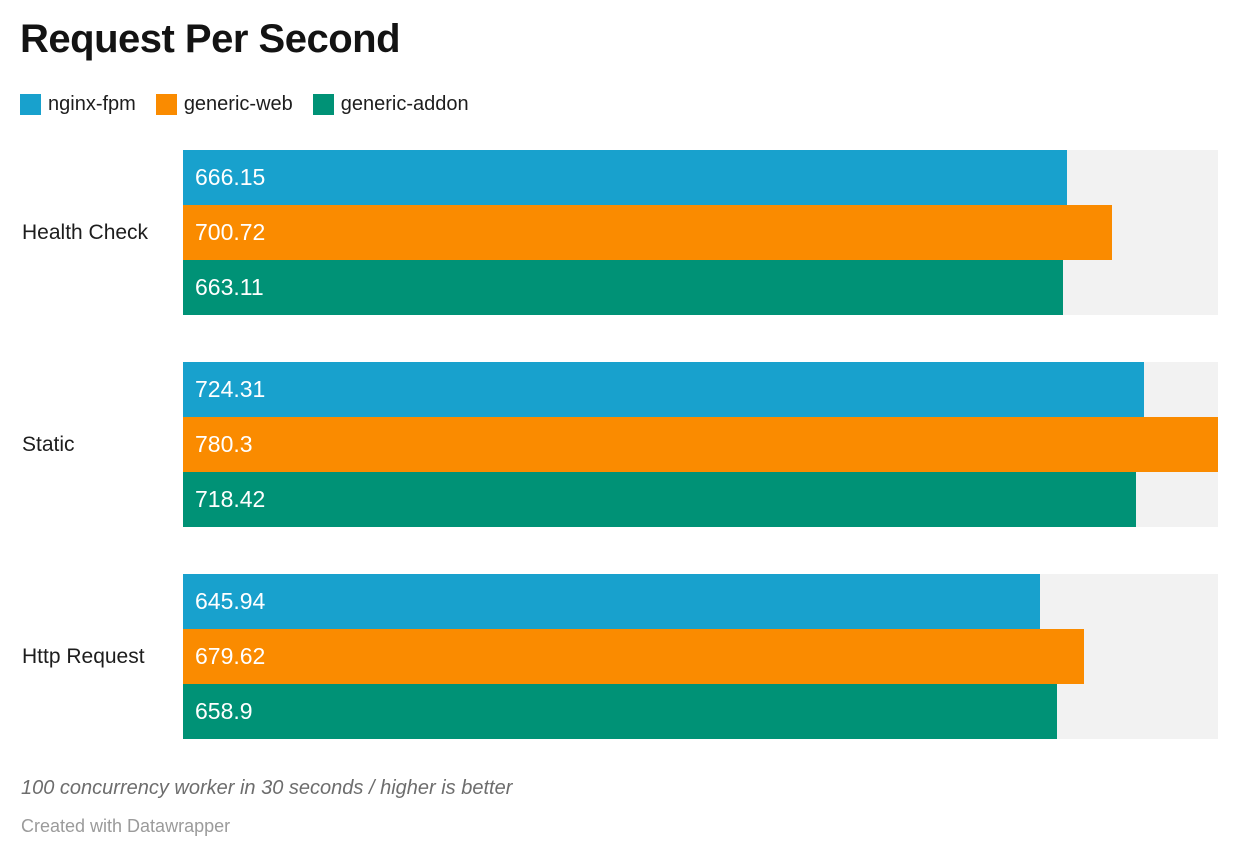 Image resolution: width=1240 pixels, height=860 pixels. I want to click on bar-value-label: 718.42, so click(230, 499).